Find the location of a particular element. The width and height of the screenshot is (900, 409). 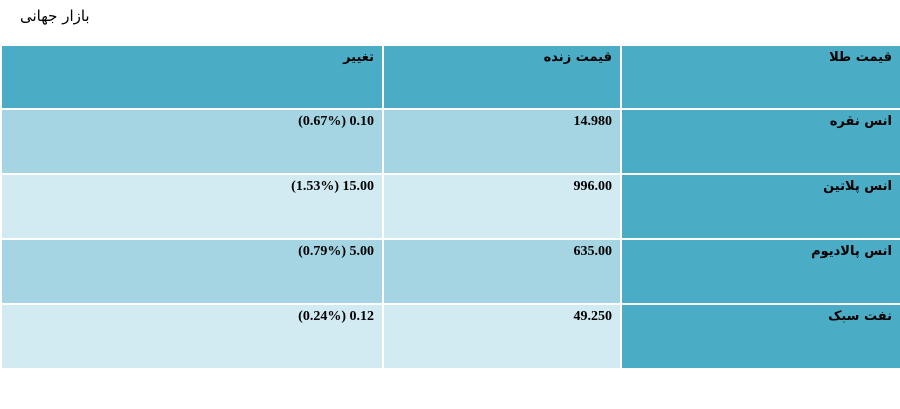

column-header-gold-price: قیمت طلا is located at coordinates (760, 77).